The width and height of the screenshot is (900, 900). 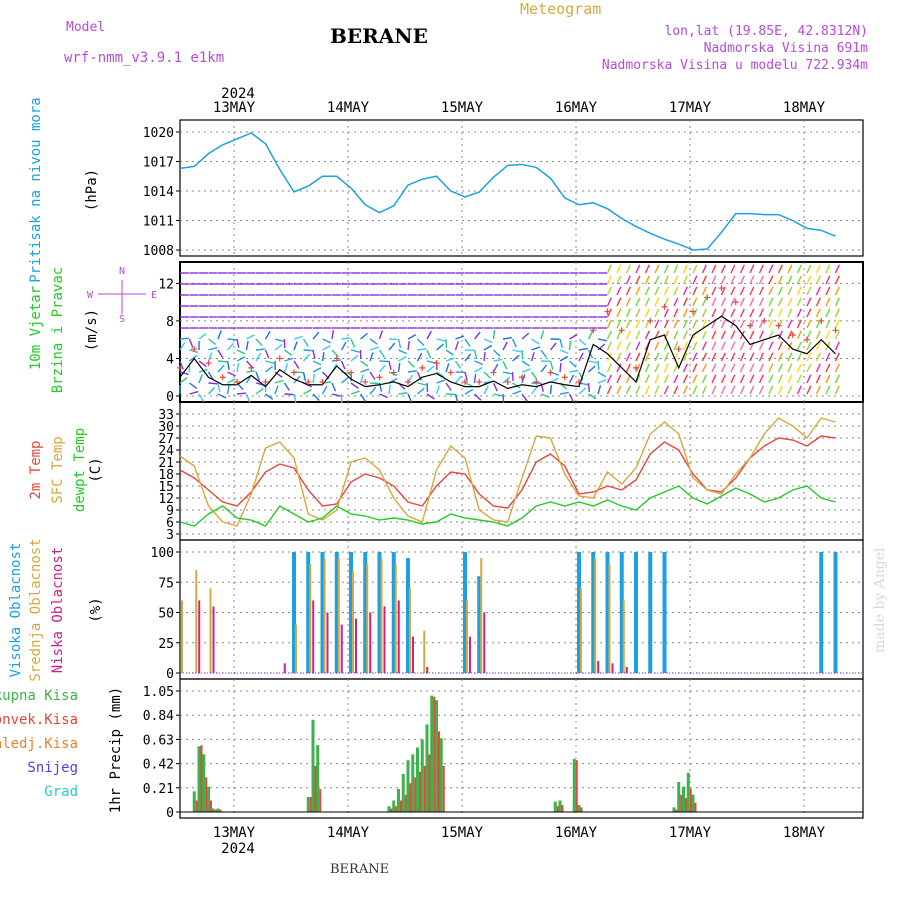 What do you see at coordinates (61, 792) in the screenshot?
I see `precip-legend-4: Grad` at bounding box center [61, 792].